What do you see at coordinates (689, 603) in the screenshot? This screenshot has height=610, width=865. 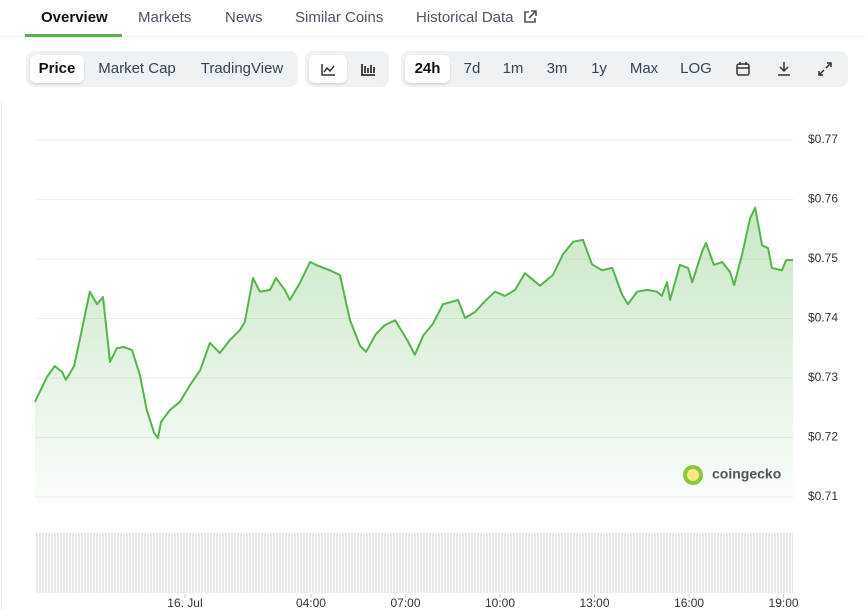 I see `x-tick-label: 16:00` at bounding box center [689, 603].